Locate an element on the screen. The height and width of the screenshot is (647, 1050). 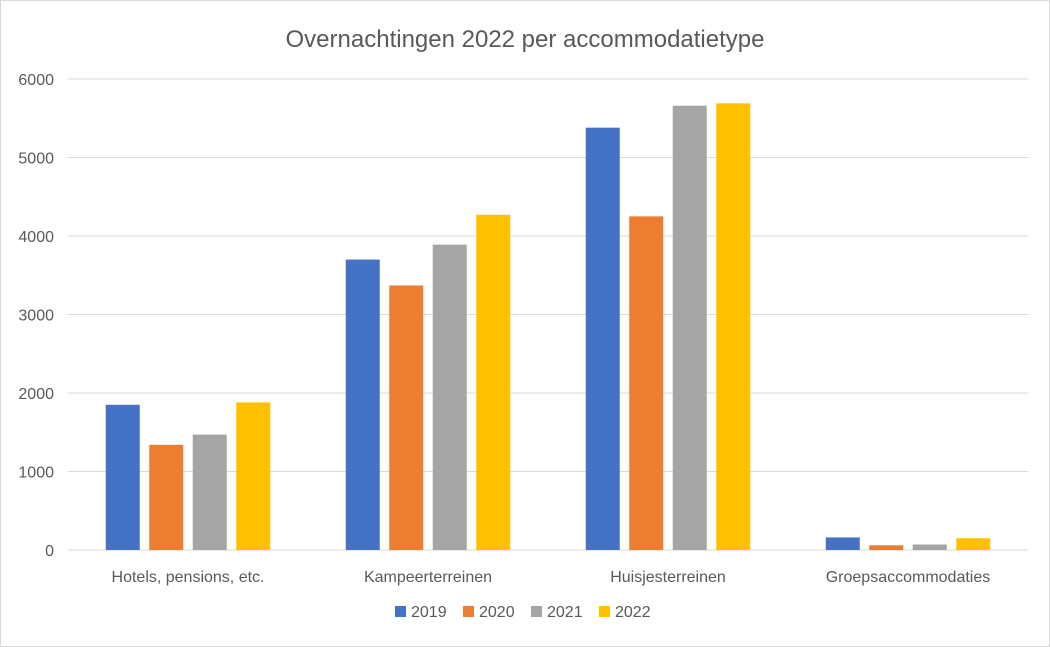
y-axis-ticks: 0 1000 2000 3000 4000 5000 6000 is located at coordinates (36, 316).